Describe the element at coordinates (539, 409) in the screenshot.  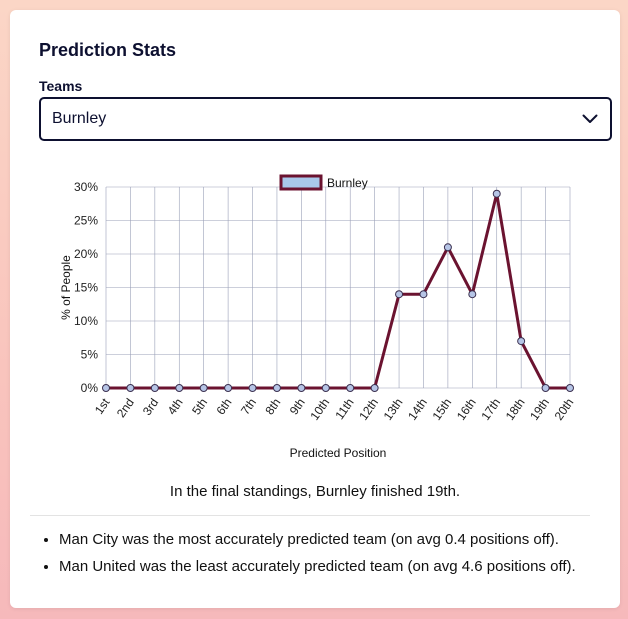
I see `x-tick-label: 19th` at that location.